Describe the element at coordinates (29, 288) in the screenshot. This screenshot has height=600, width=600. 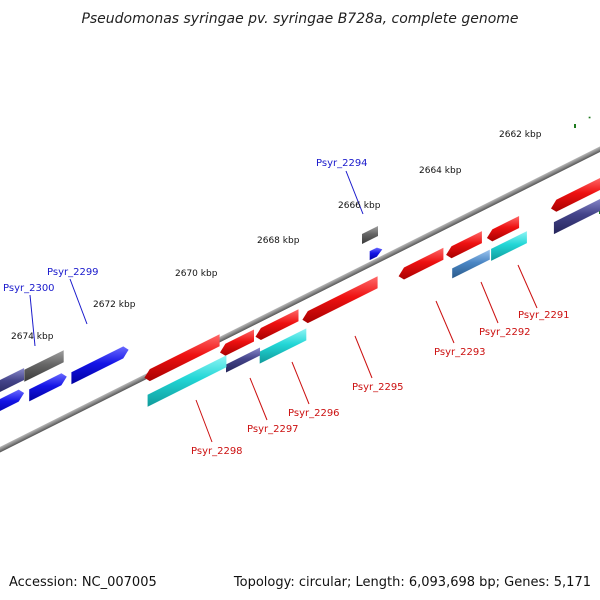
I see `gene-label-psyr-2300: Psyr_2300` at that location.